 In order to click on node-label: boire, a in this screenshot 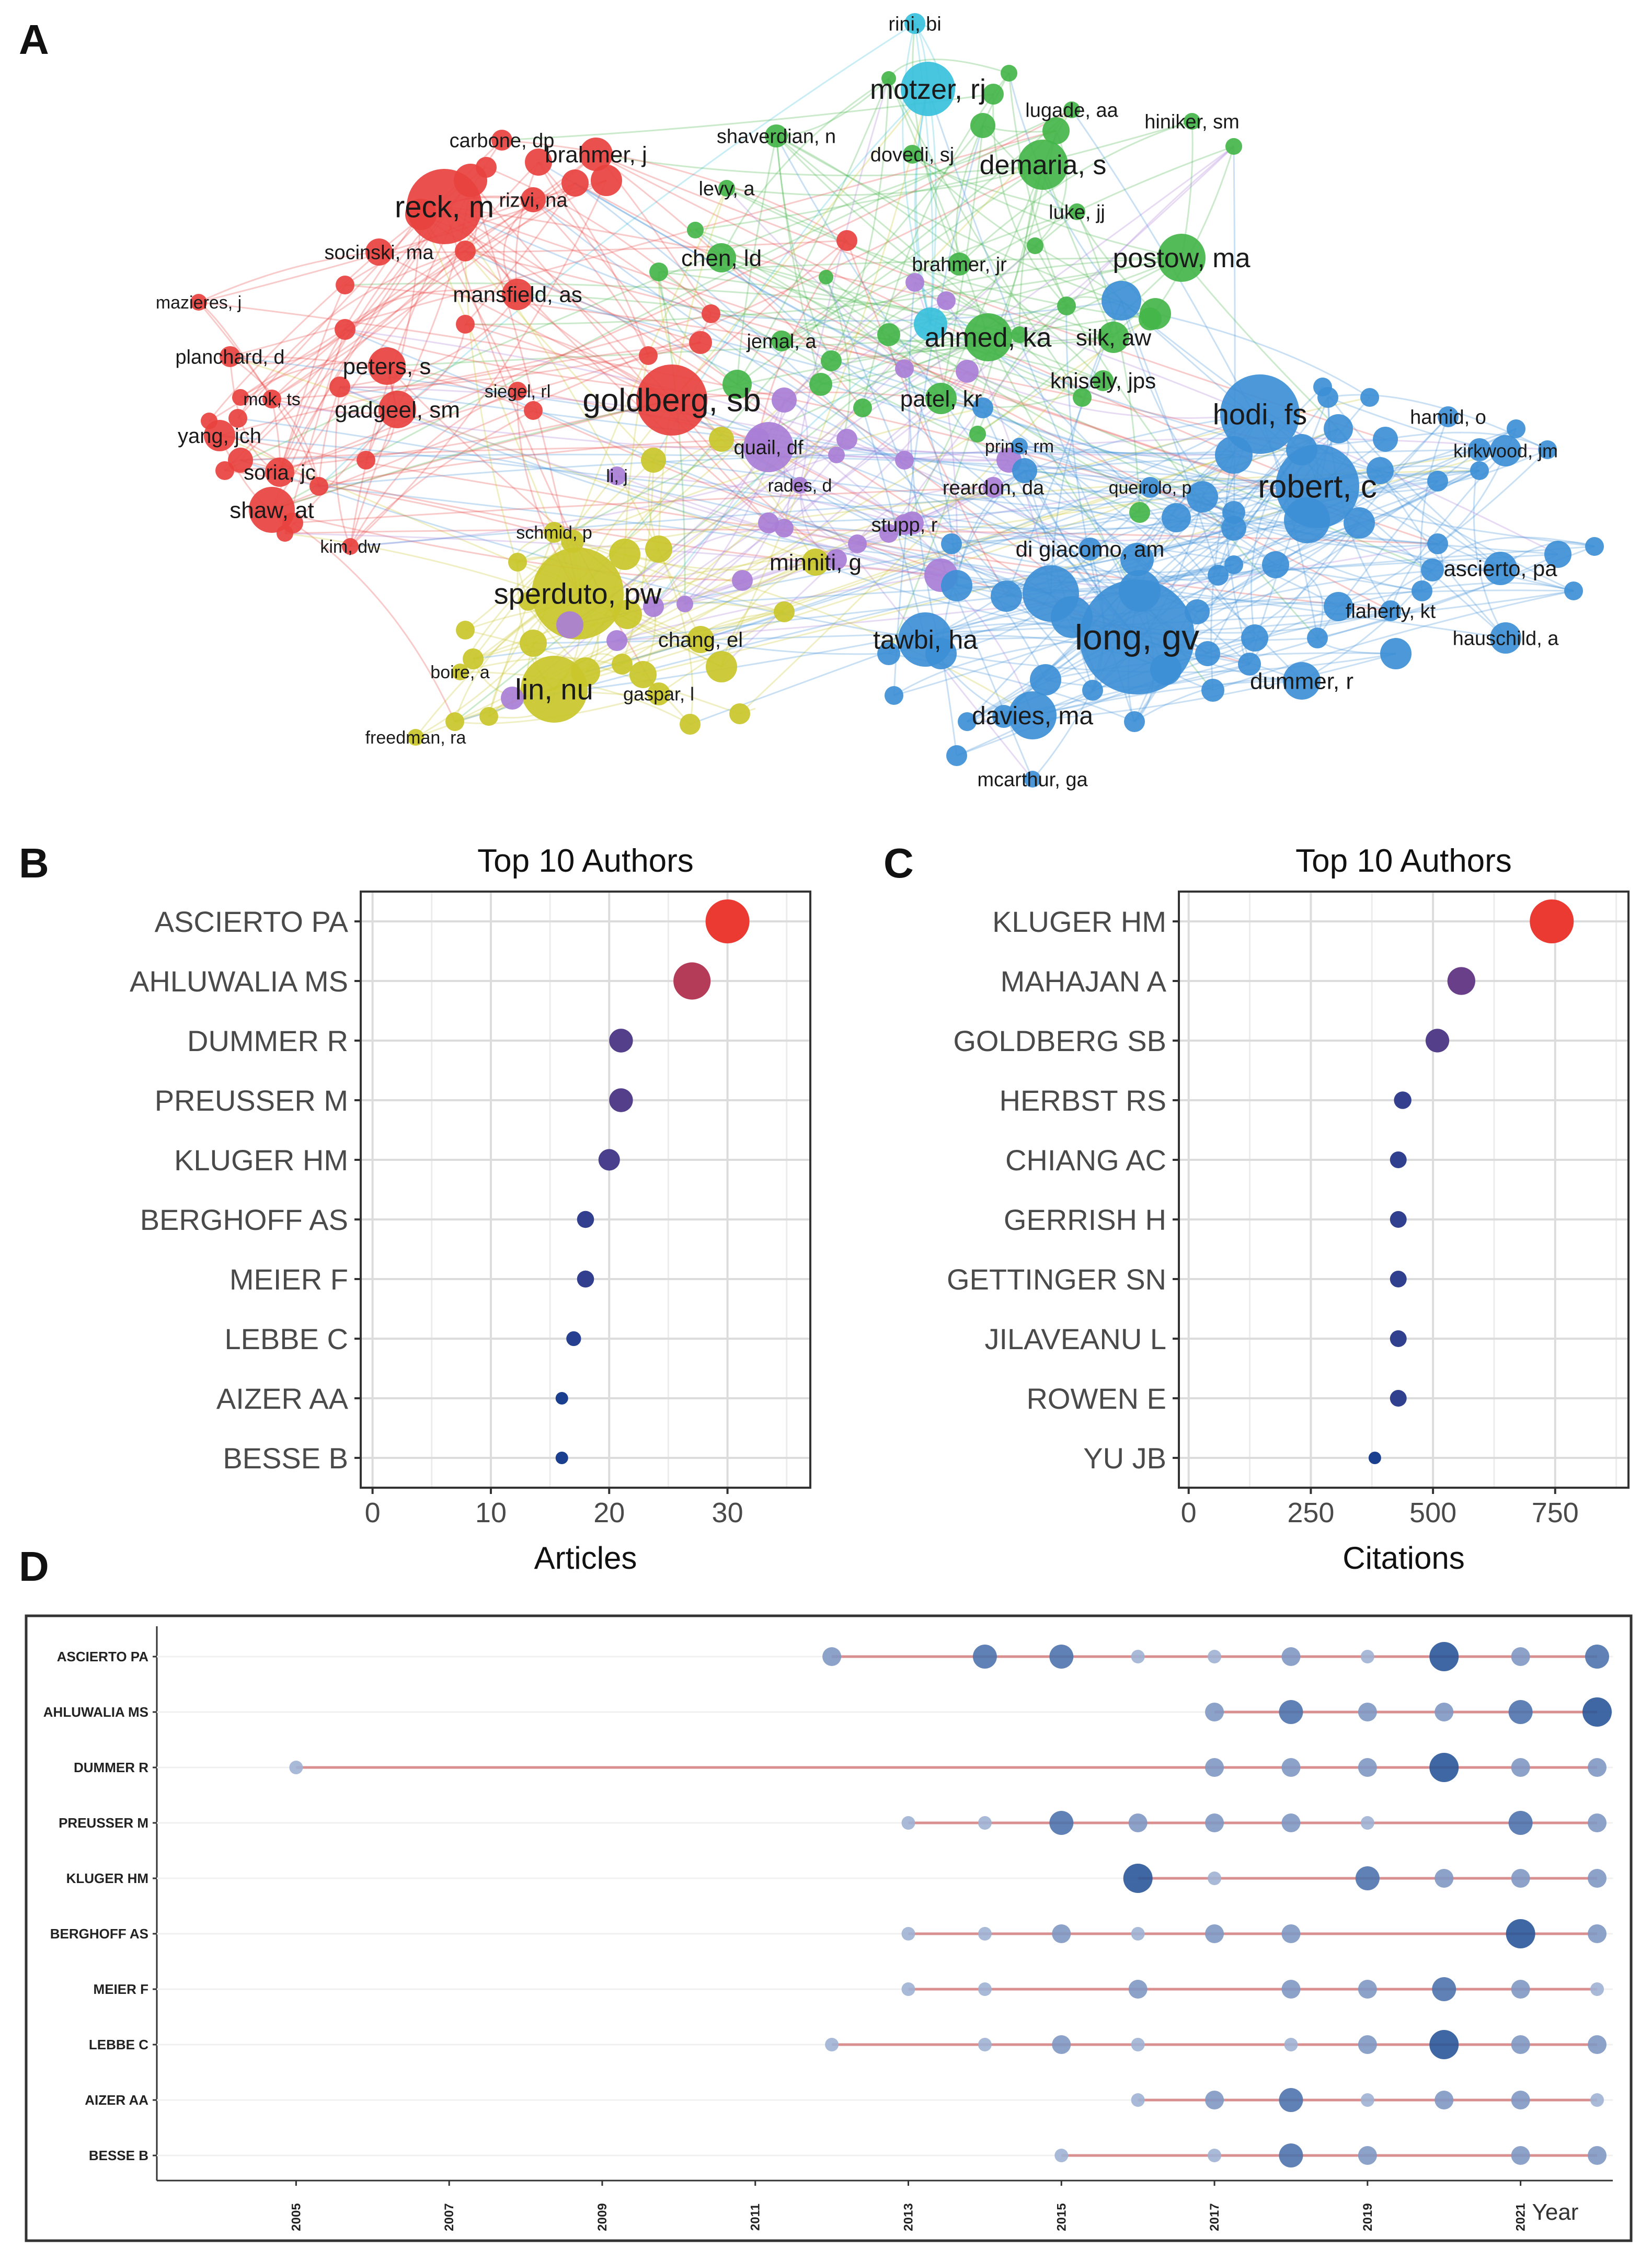, I will do `click(459, 672)`.